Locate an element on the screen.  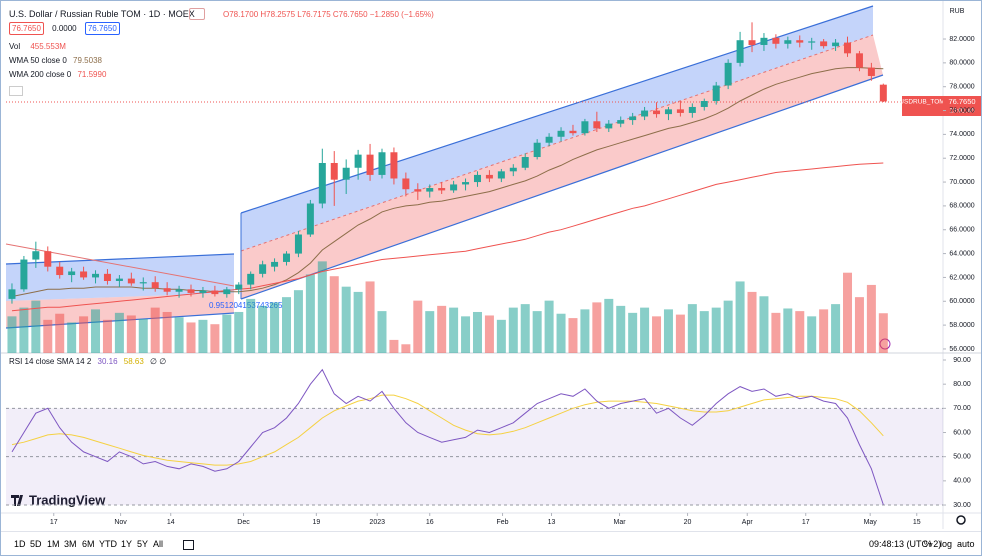
wma50-legend: WMA 50 close 0 79.5038 is located at coordinates (55, 60).